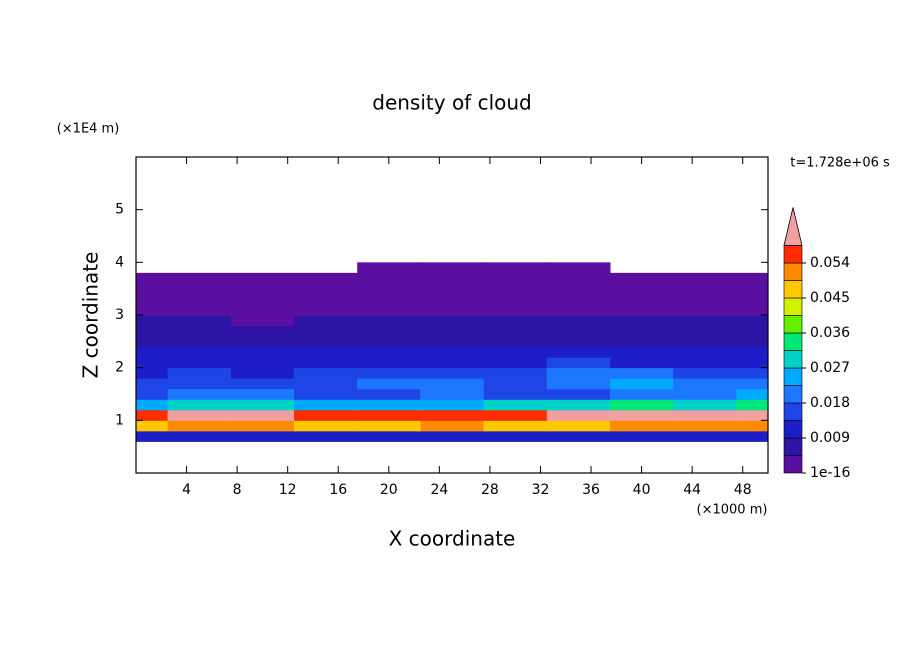 Image resolution: width=904 pixels, height=658 pixels. What do you see at coordinates (830, 438) in the screenshot?
I see `colorbar-label: 0.009` at bounding box center [830, 438].